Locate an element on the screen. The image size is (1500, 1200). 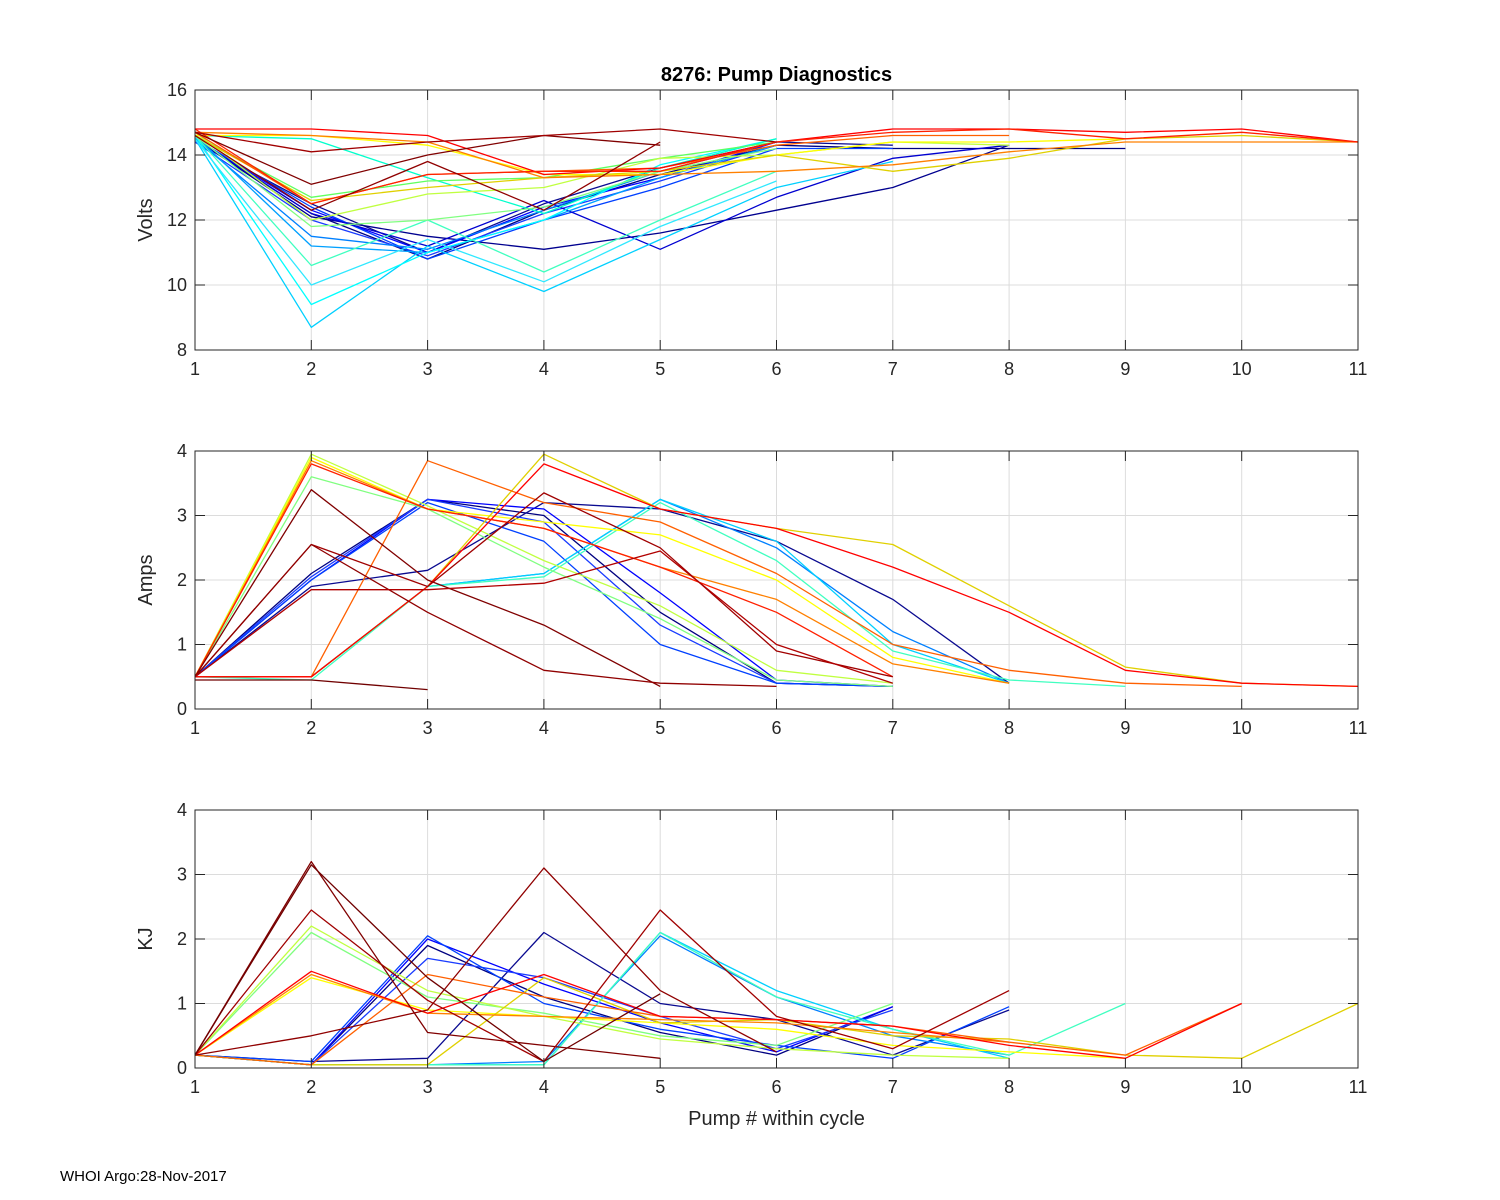
footer-timestamp: WHOI Argo:28-Nov-2017 is located at coordinates (143, 1176).